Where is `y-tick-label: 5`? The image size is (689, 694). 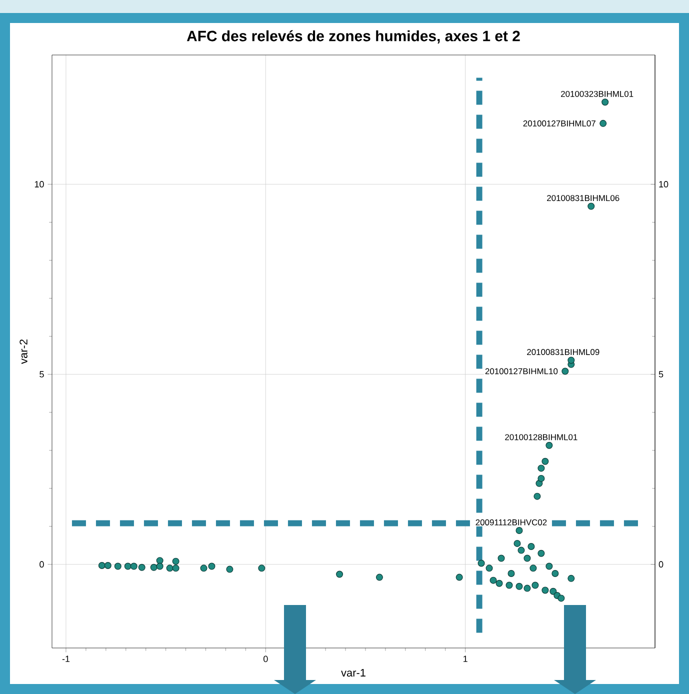 y-tick-label: 5 is located at coordinates (42, 374).